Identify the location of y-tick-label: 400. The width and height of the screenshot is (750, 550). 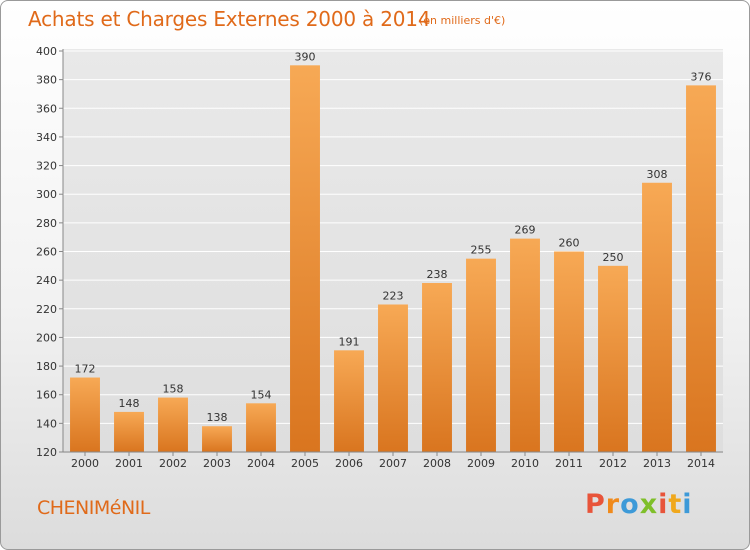
(46, 51).